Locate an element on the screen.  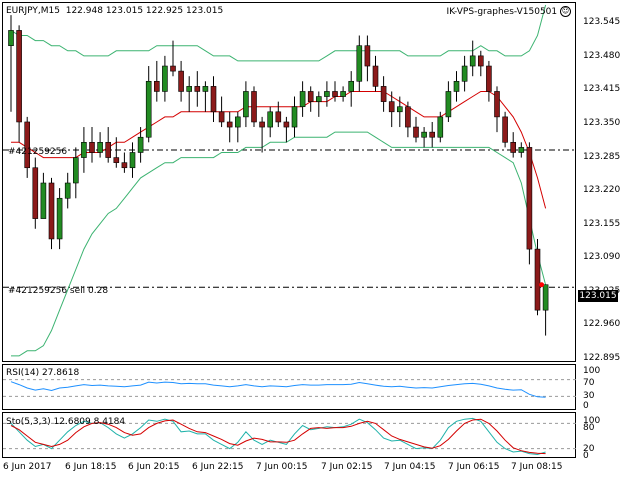
stochastic-label: Sto(5,3,3) 12.6809 8.4184 is located at coordinates (66, 422).